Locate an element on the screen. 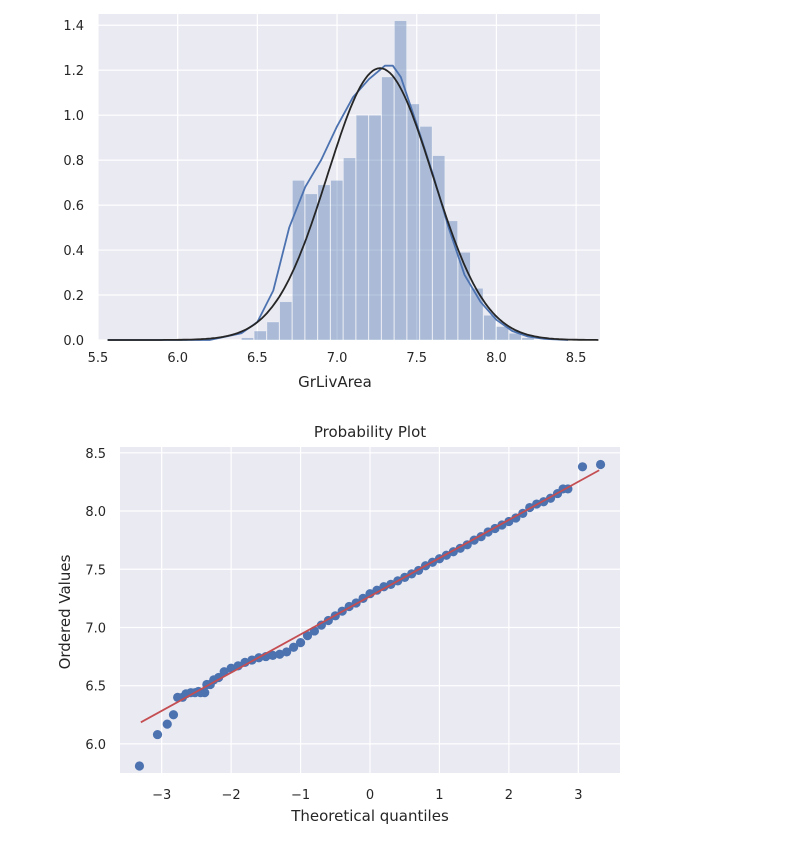 The height and width of the screenshot is (849, 805). probability-plot-y-tick-label: 6.5 is located at coordinates (95, 687).